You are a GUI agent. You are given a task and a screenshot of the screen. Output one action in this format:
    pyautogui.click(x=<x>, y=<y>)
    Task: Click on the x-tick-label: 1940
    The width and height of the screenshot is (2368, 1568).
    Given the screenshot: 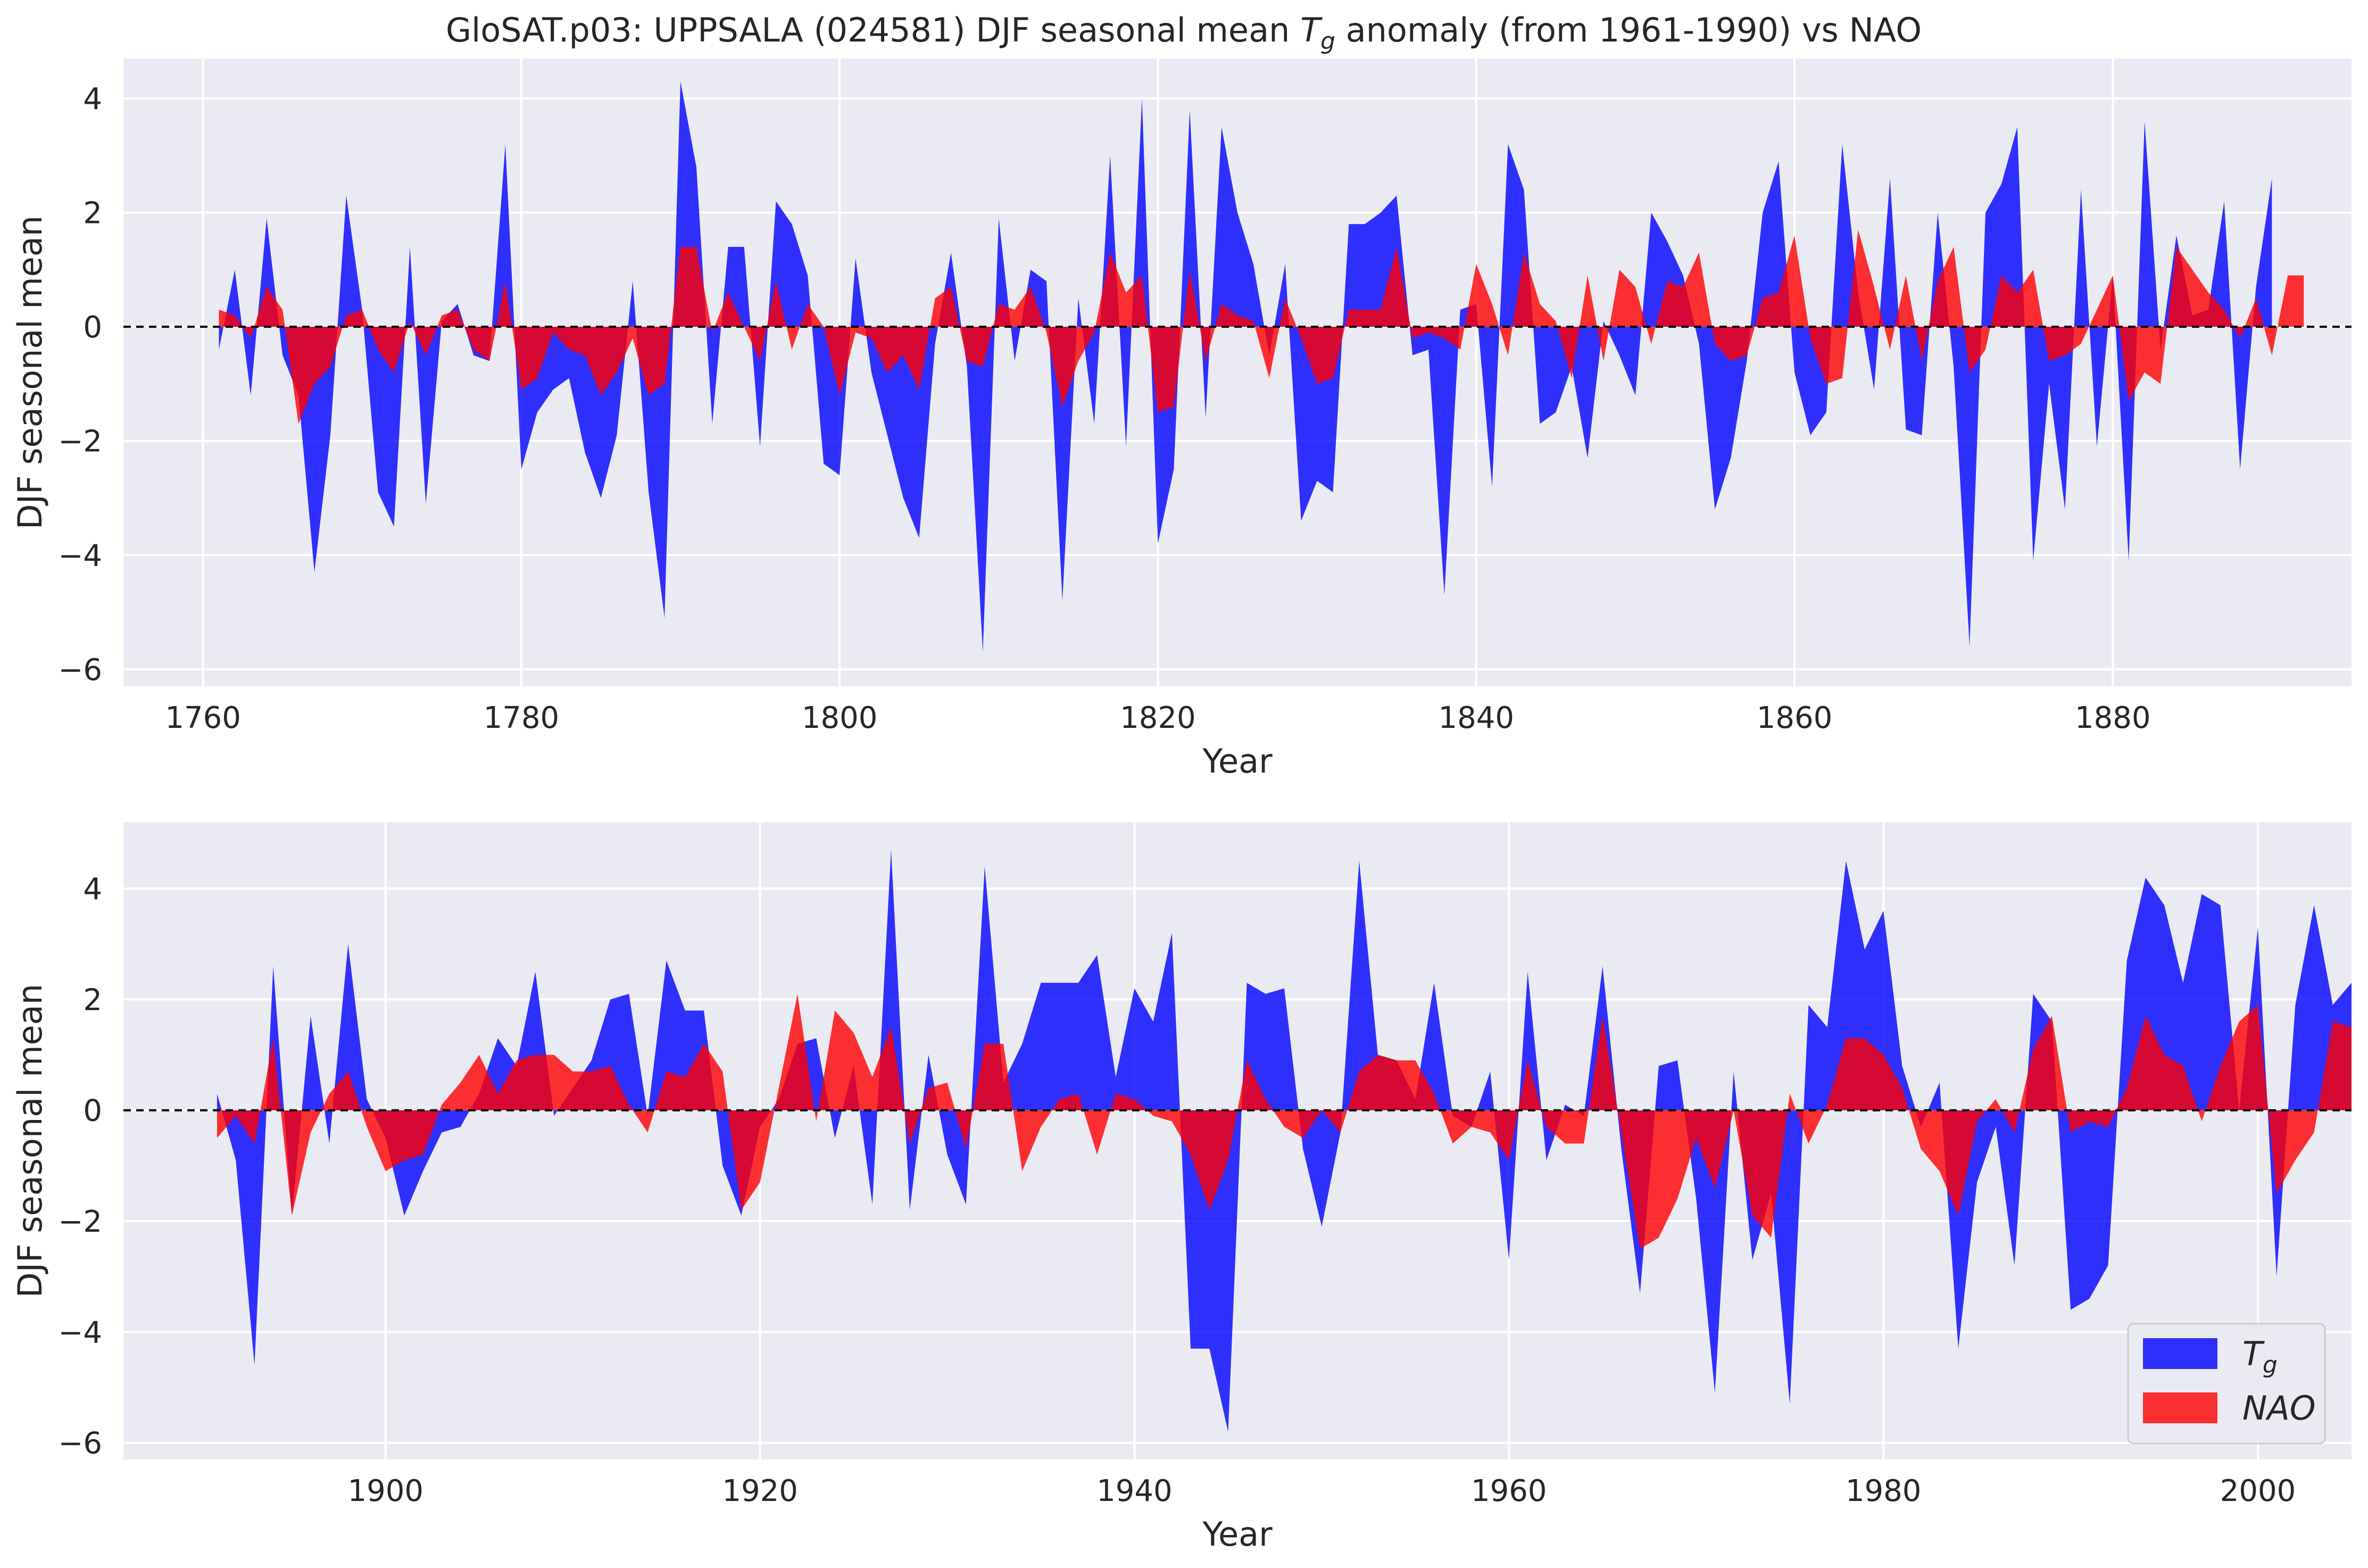 What is the action you would take?
    pyautogui.click(x=1134, y=1491)
    